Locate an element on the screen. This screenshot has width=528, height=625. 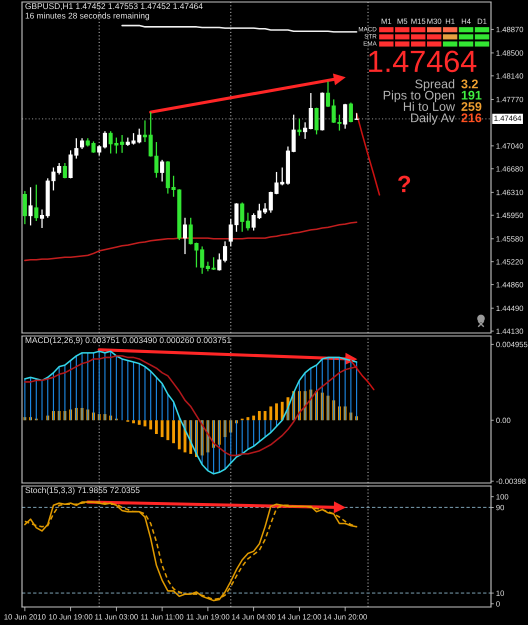
chart-title: GBPUSD,H1 1.47452 1.47553 1.47452 1.47464 is located at coordinates (114, 6).